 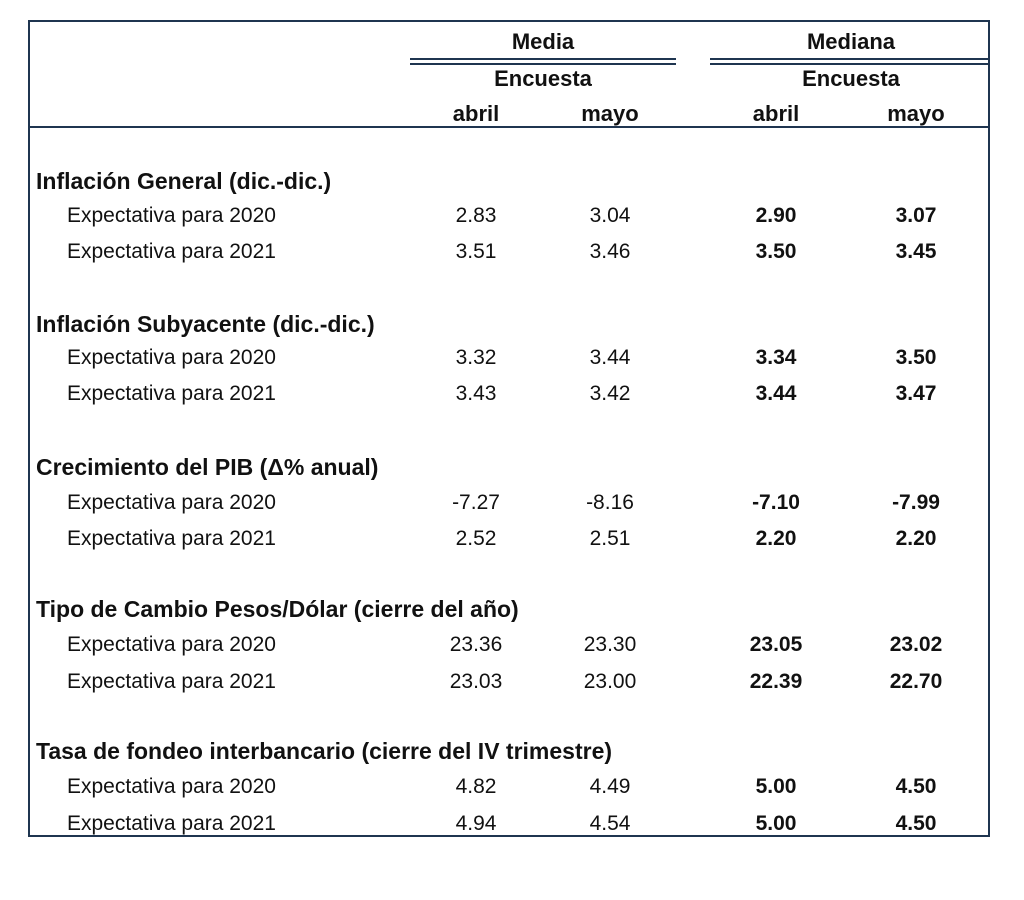 What do you see at coordinates (476, 251) in the screenshot?
I see `cell-value: 3.51` at bounding box center [476, 251].